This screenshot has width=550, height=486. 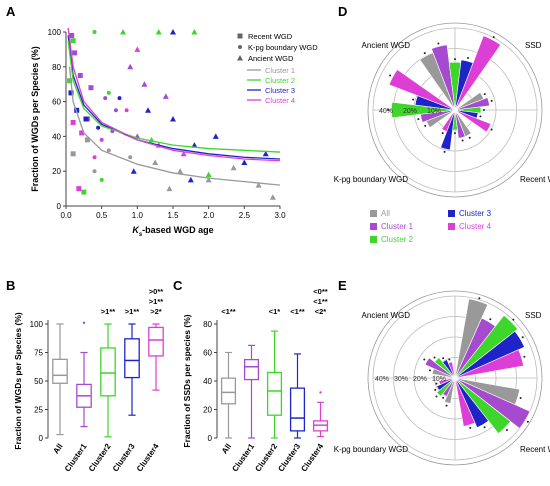 I want to click on x-tick-label: 1.5, so click(x=173, y=215).